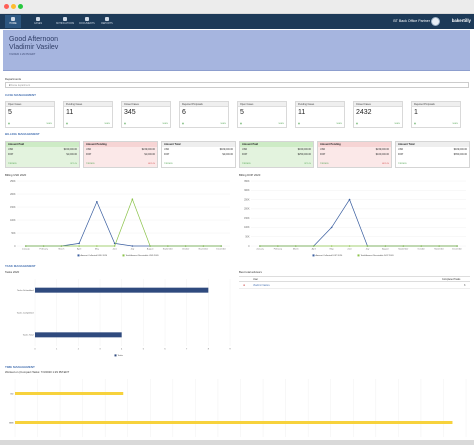 Image resolution: width=474 pixels, height=445 pixels. Describe the element at coordinates (436, 114) in the screenshot. I see `case-card: Rejected Proposals 1 ▦ 100%` at that location.